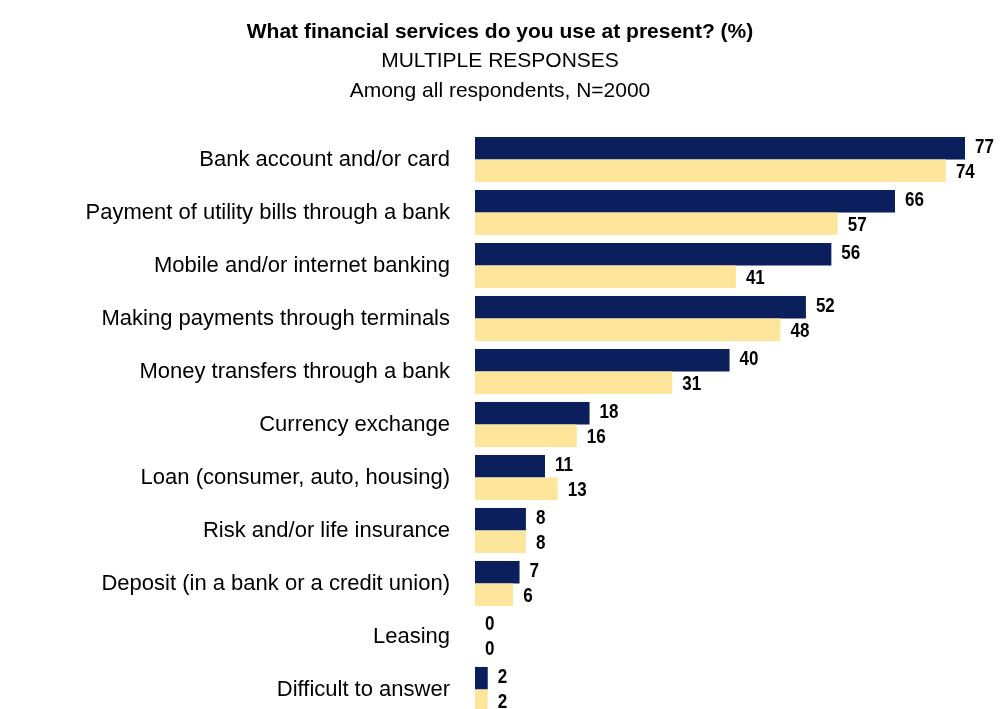 This screenshot has width=1006, height=709. What do you see at coordinates (500, 59) in the screenshot?
I see `chart-subtitle: MULTIPLE RESPONSES` at bounding box center [500, 59].